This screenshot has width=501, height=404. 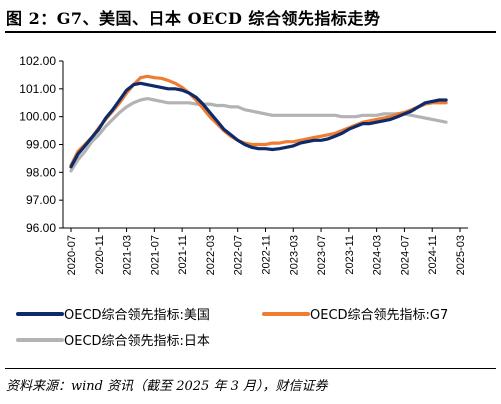 What do you see at coordinates (193, 18) in the screenshot?
I see `figure-title: 图 2：G7、美国、日本 OECD 综合领先指标走势` at bounding box center [193, 18].